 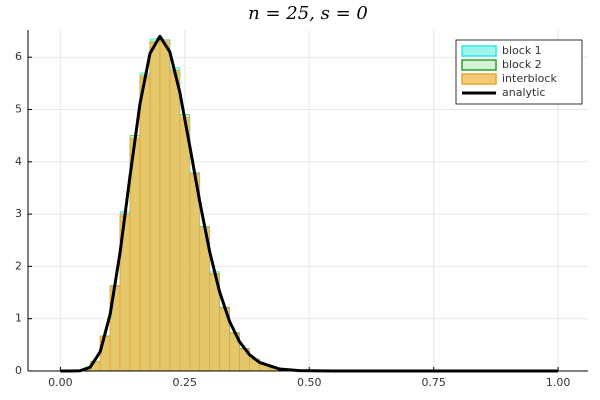 I want to click on x-tick-label: 0.00, so click(x=60, y=382).